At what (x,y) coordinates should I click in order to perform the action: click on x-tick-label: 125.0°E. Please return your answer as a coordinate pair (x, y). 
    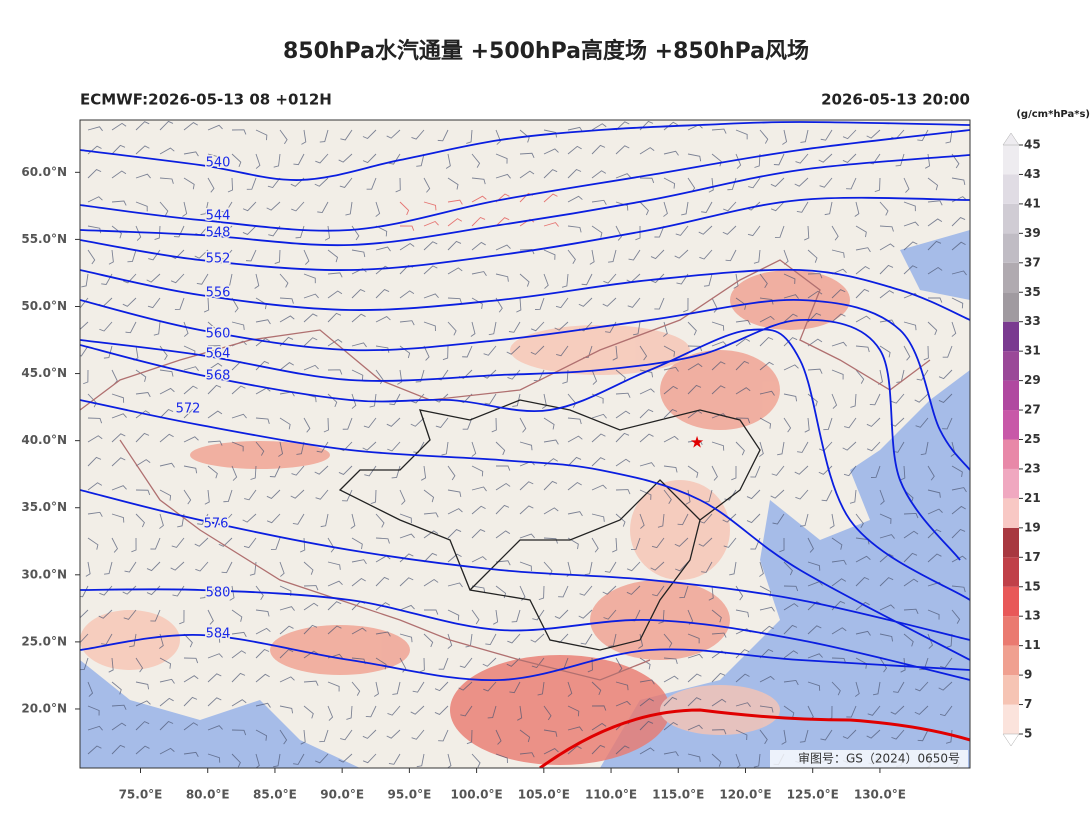
    Looking at the image, I should click on (813, 795).